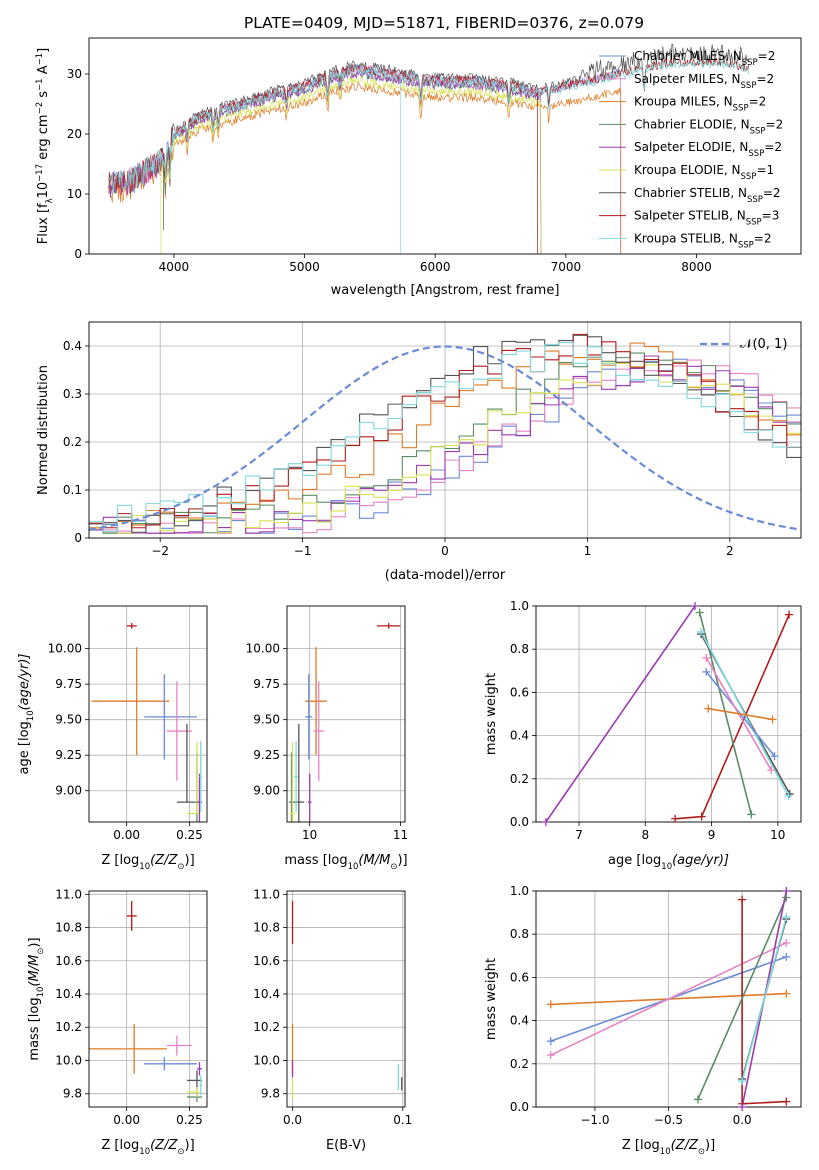  I want to click on x-tick-label: 9, so click(712, 835).